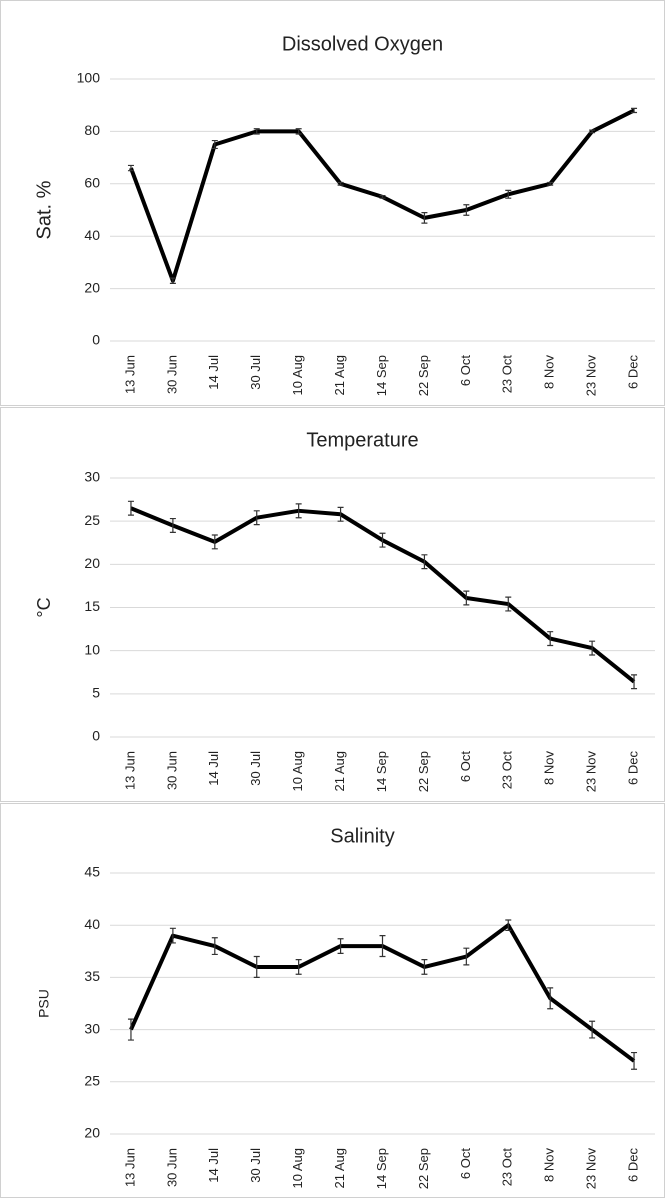 The image size is (665, 1198). What do you see at coordinates (92, 606) in the screenshot?
I see `y-tick-label: 15` at bounding box center [92, 606].